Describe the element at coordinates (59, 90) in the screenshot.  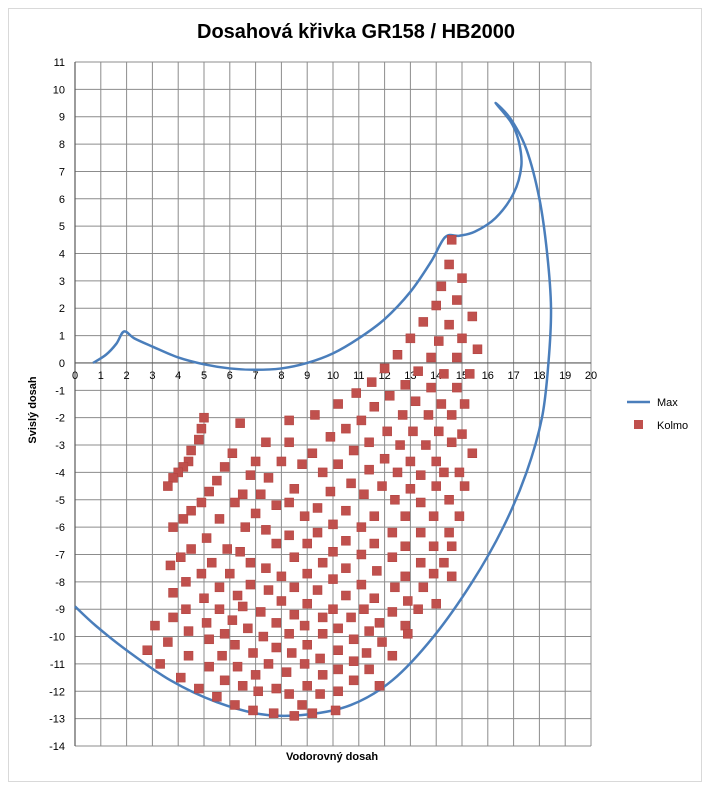
I see `y-tick-label: 10` at that location.